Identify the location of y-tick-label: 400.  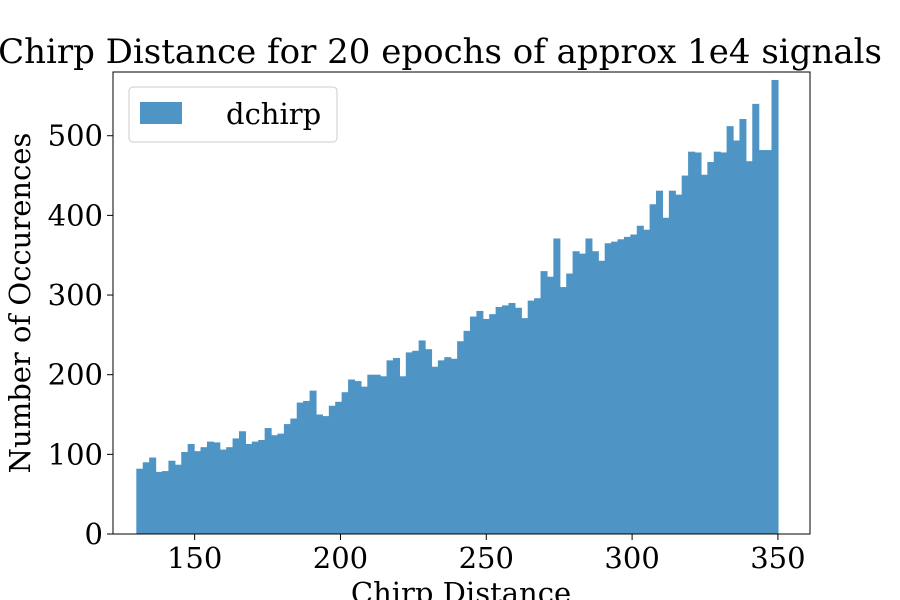
(75, 215).